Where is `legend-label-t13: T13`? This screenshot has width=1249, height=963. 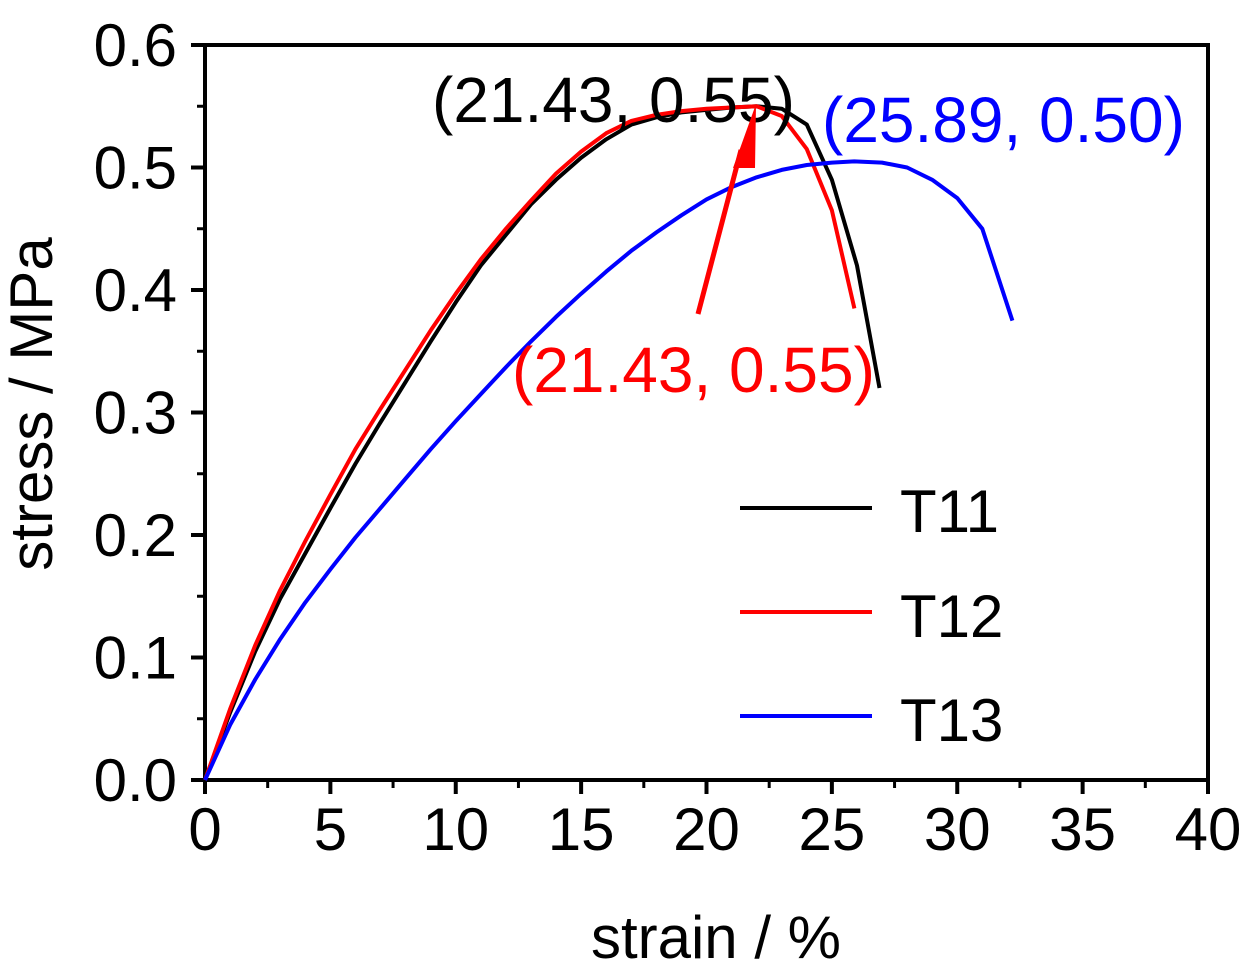
legend-label-t13: T13 is located at coordinates (951, 720).